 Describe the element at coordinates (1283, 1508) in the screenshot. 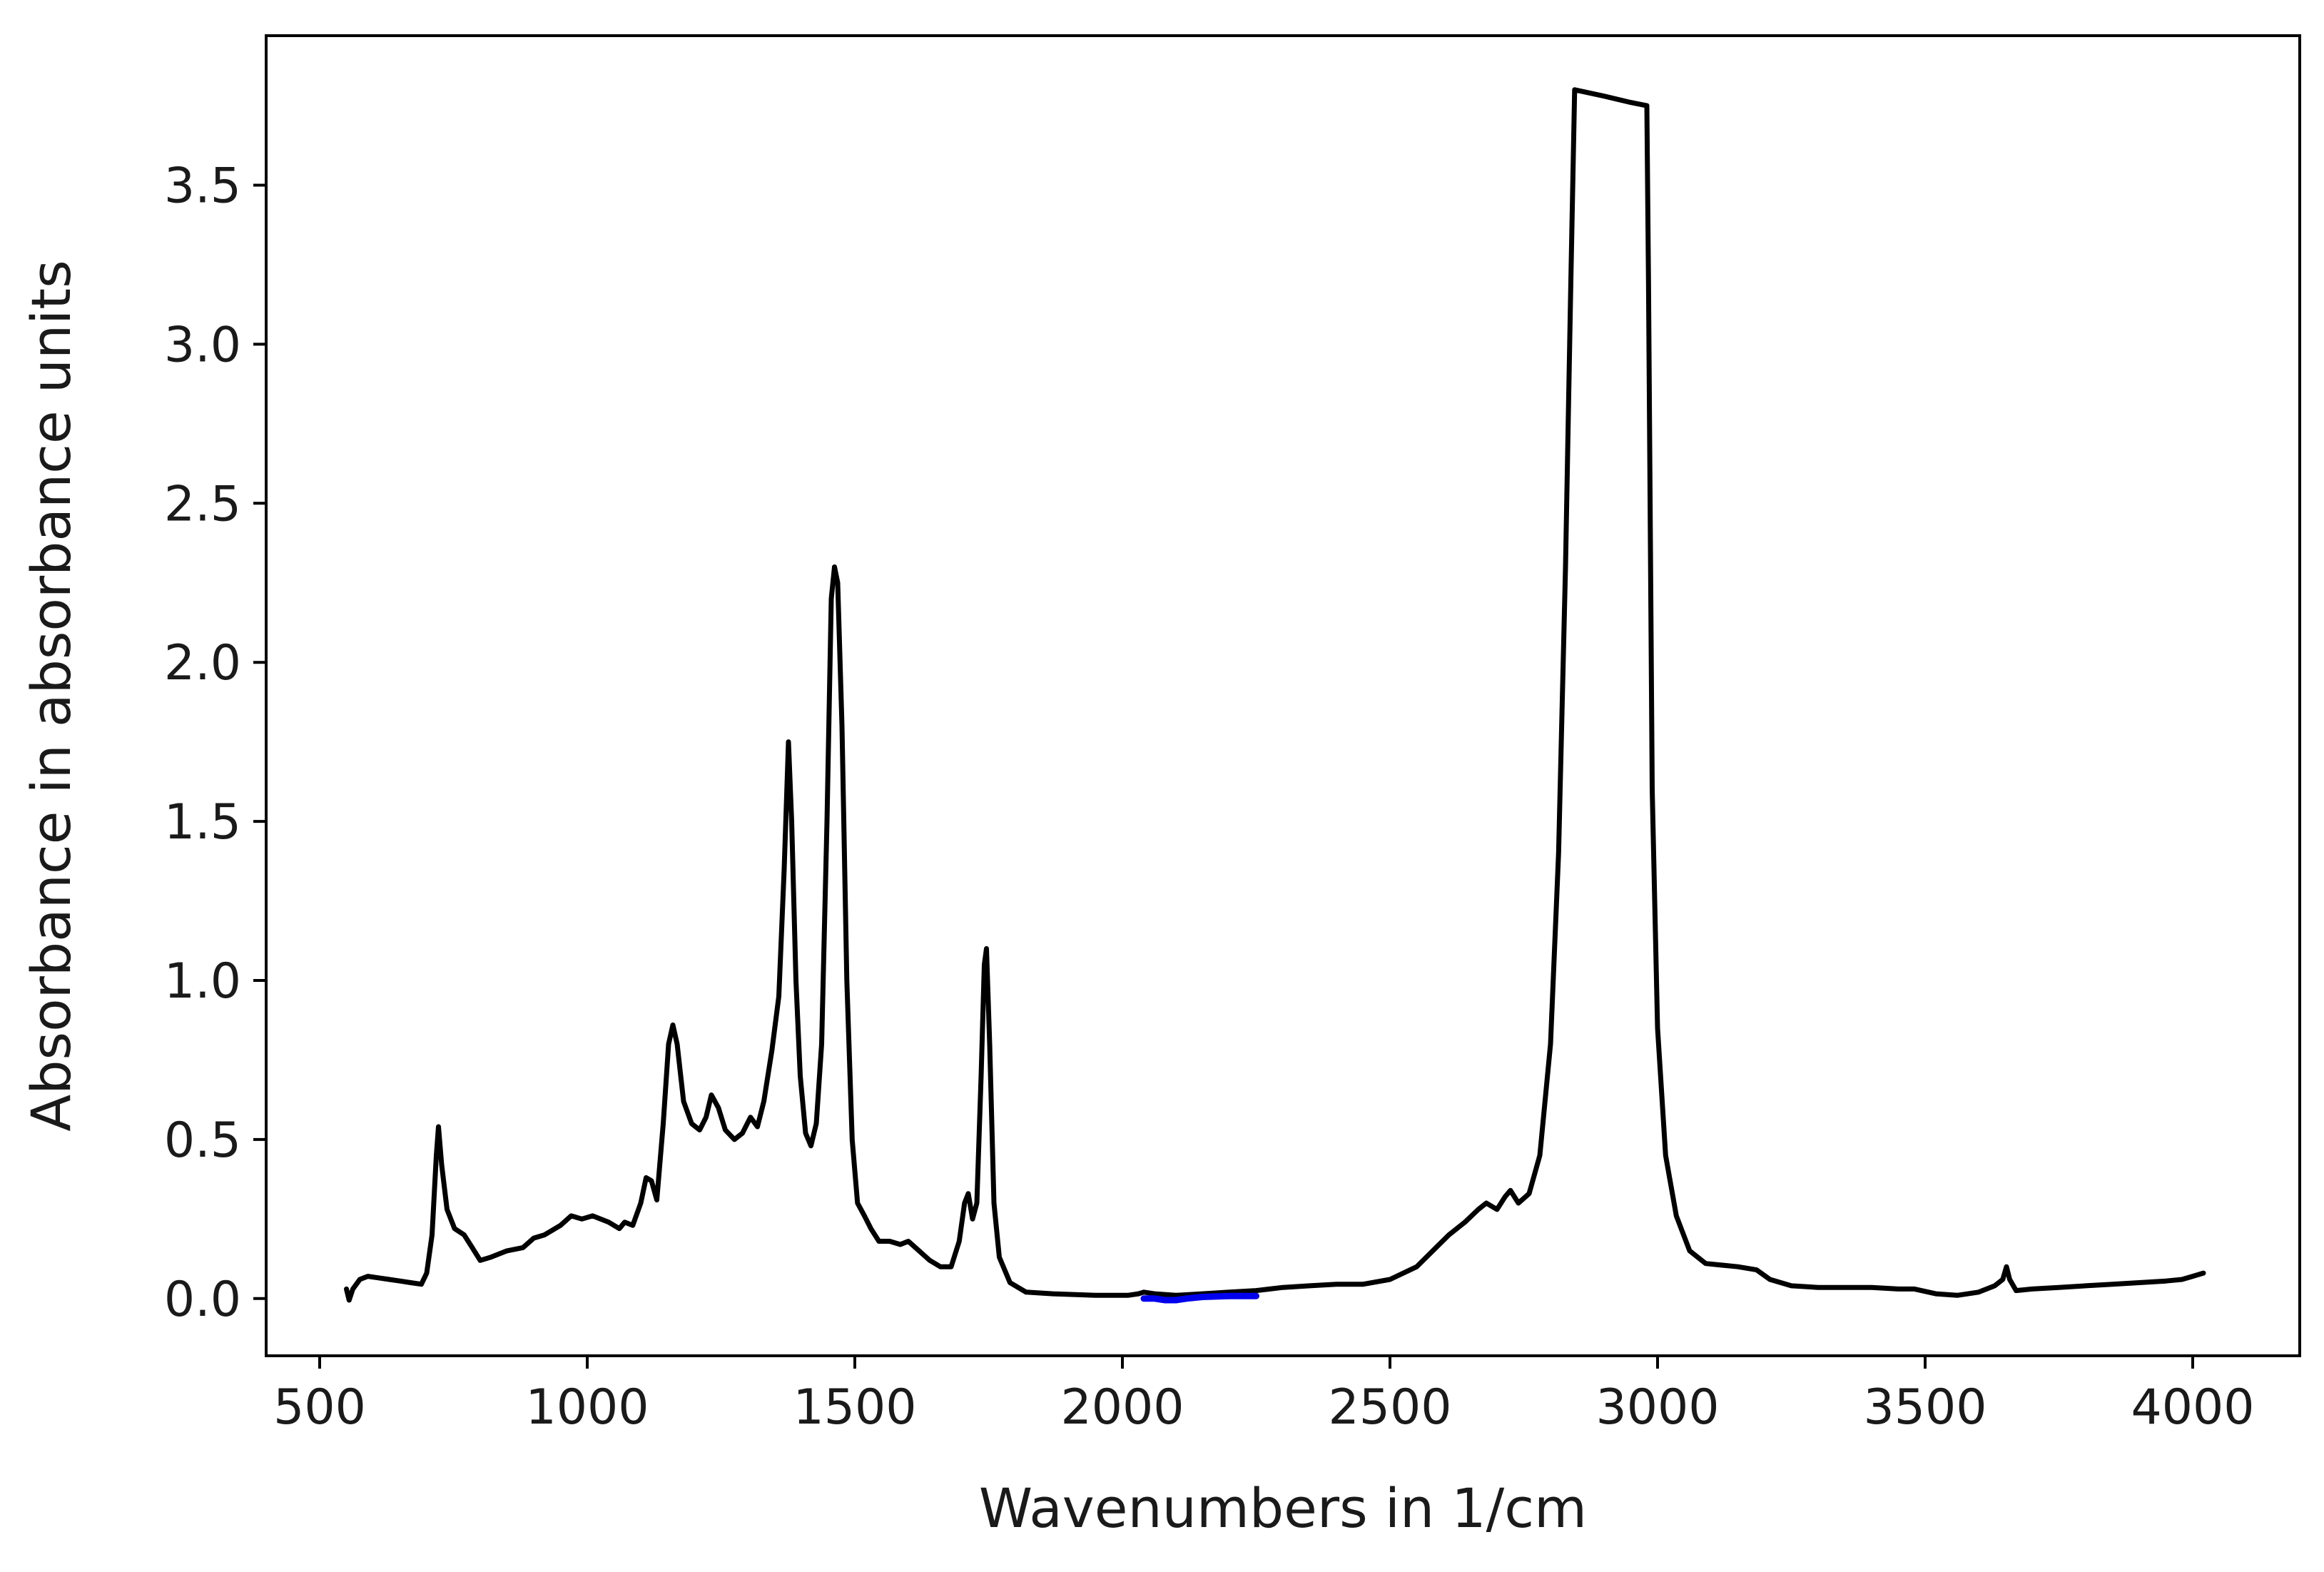

I see `x-axis-label: Wavenumbers in 1/cm` at that location.